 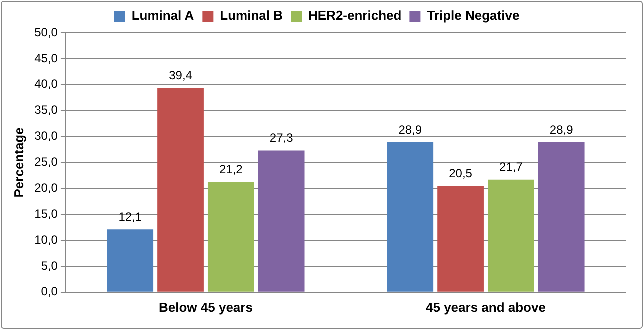 I want to click on data-label: 12,1, so click(x=130, y=217).